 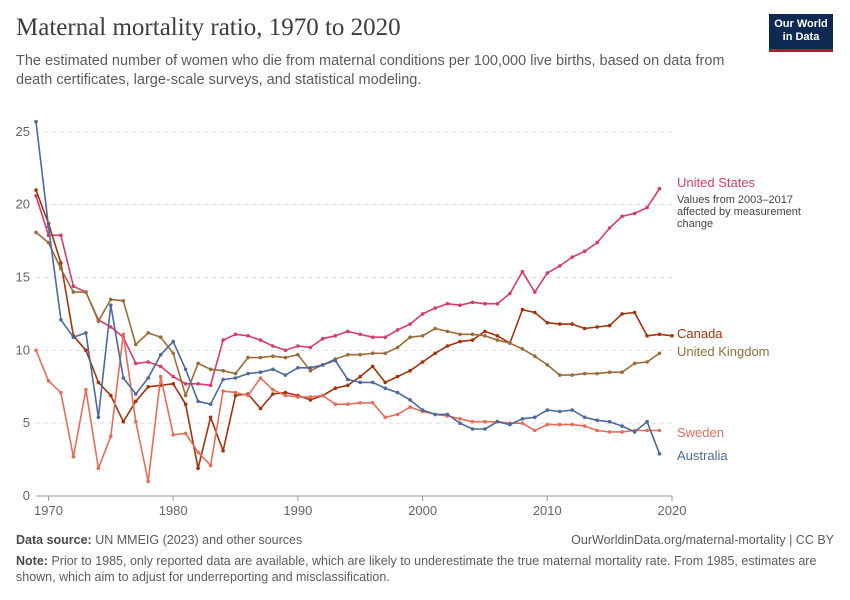 I want to click on point-sweden-1981, so click(x=185, y=433).